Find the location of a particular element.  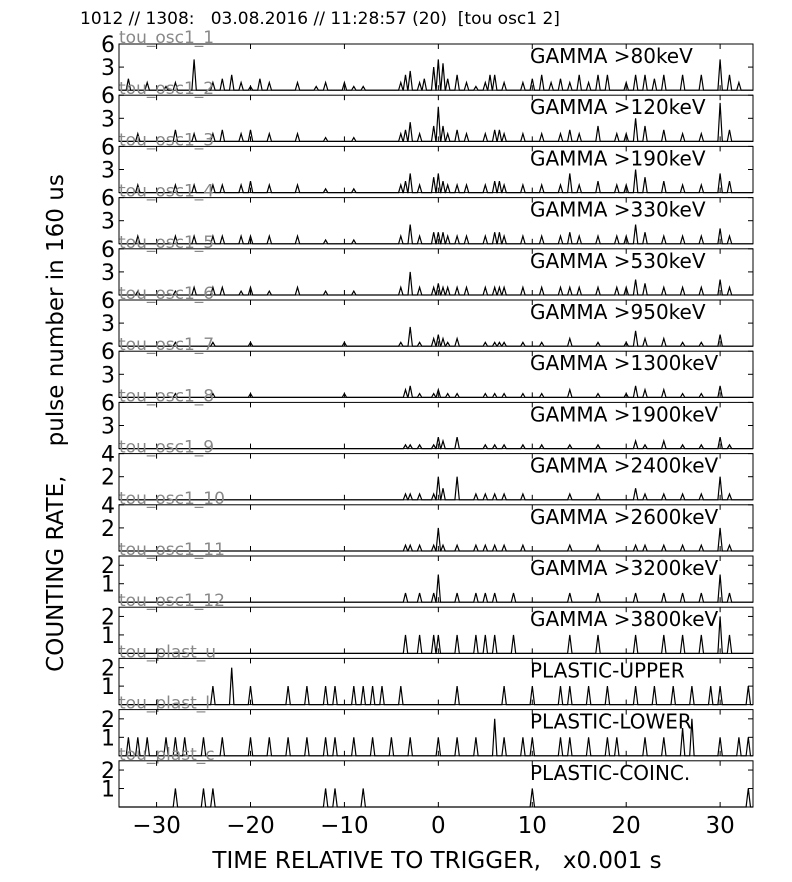

panel-5-ytick-label: 6 is located at coordinates (108, 250).